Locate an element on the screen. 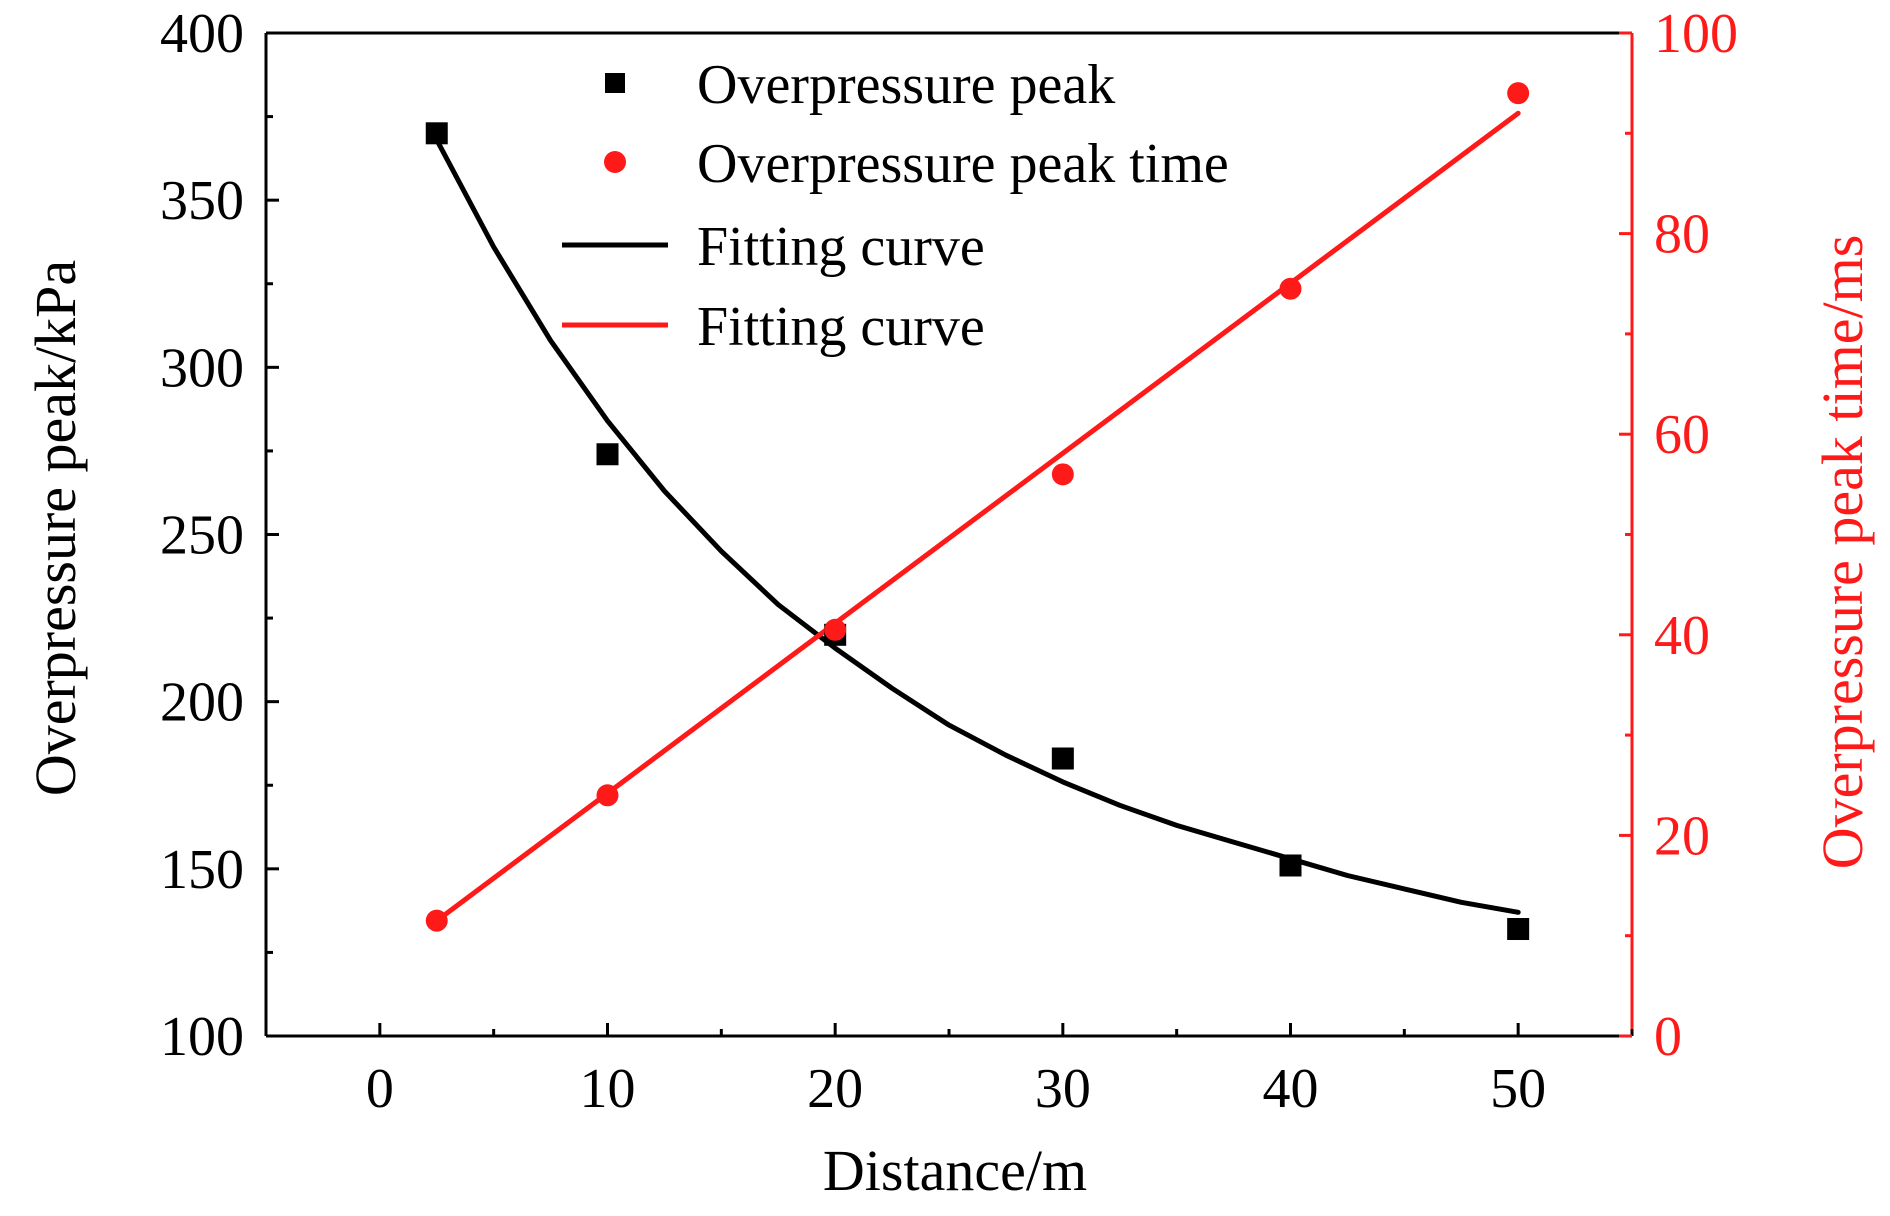 This screenshot has width=1890, height=1216. x-tick-label: 50 is located at coordinates (1518, 1089).